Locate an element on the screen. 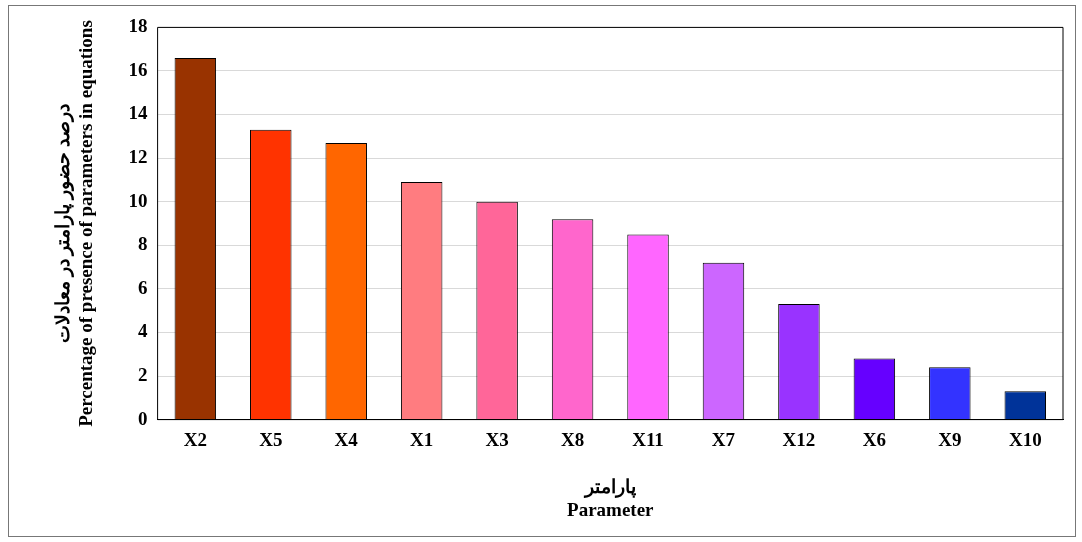 The width and height of the screenshot is (1082, 542). y-tick-label: 14 is located at coordinates (138, 113).